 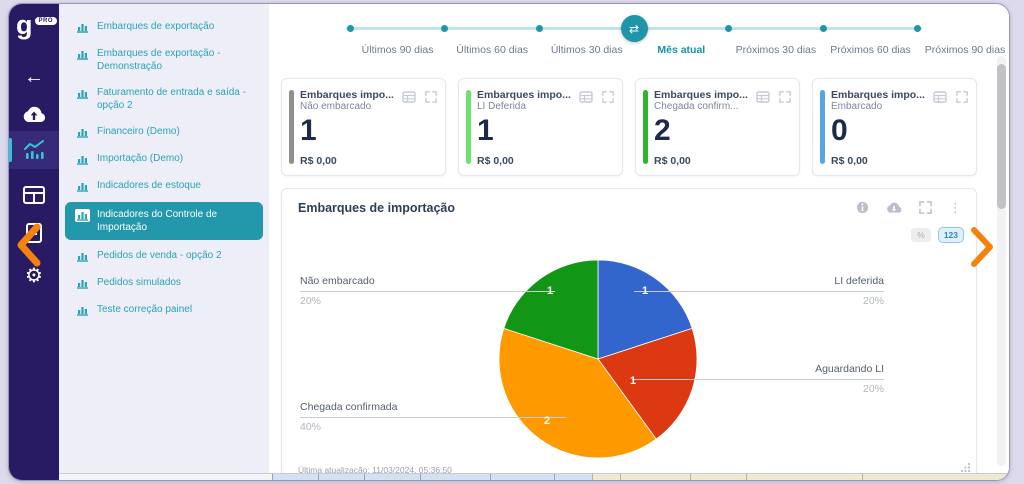 What do you see at coordinates (645, 291) in the screenshot?
I see `slice-value-li-deferida: 1` at bounding box center [645, 291].